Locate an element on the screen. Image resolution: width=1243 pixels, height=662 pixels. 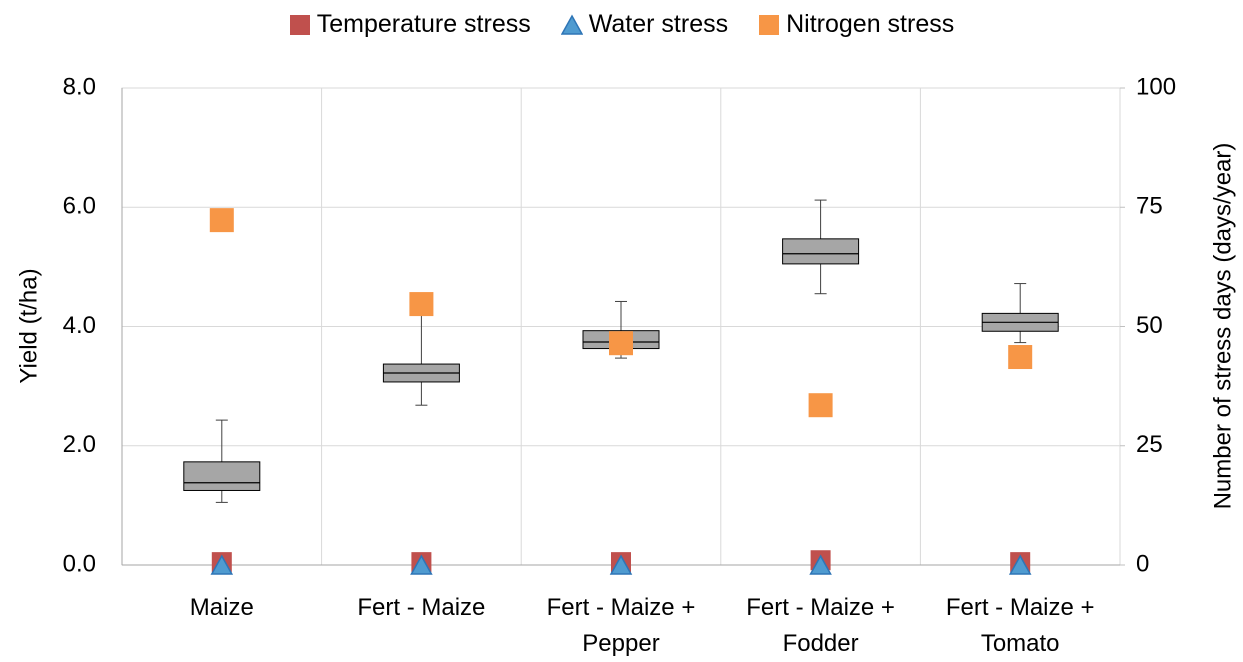
x-tick-label: Fert - Maize is located at coordinates (421, 607).